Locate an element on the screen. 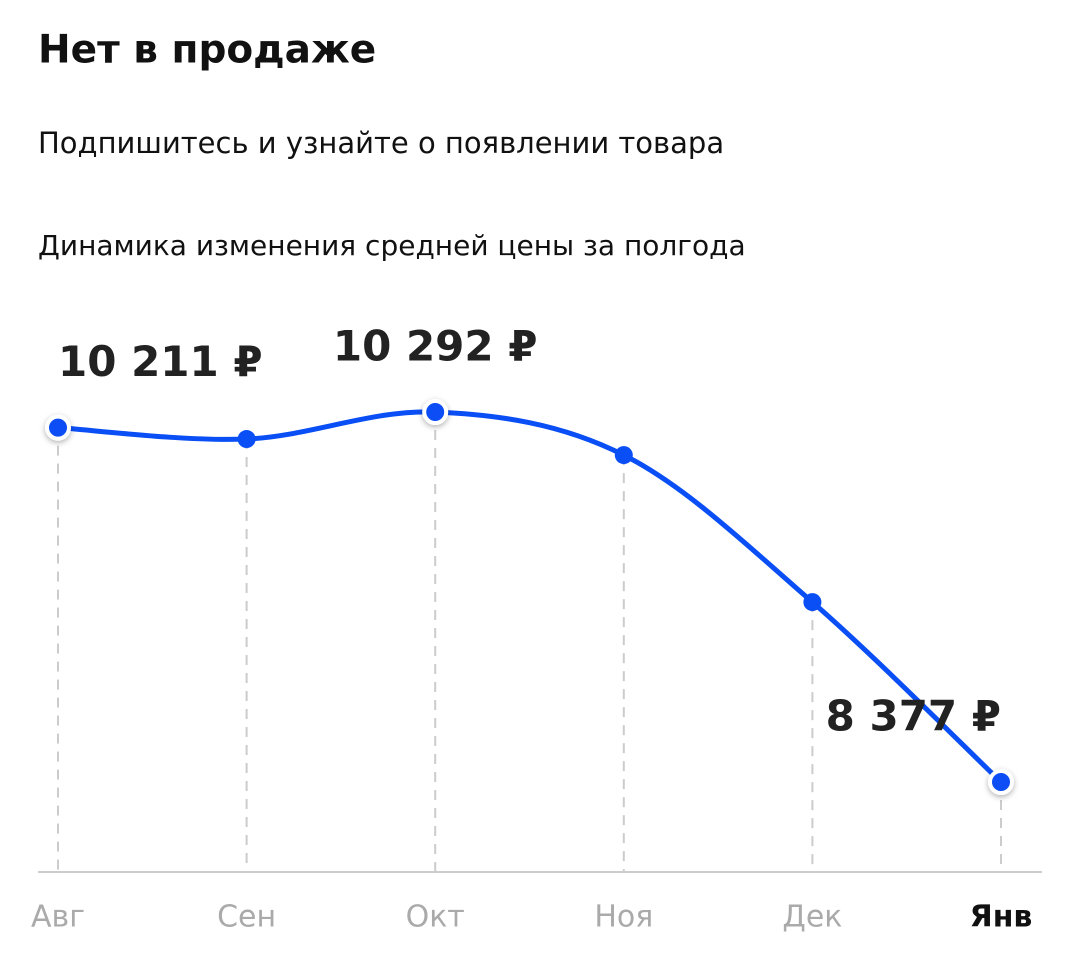  x-tick-label: Сен is located at coordinates (246, 917).